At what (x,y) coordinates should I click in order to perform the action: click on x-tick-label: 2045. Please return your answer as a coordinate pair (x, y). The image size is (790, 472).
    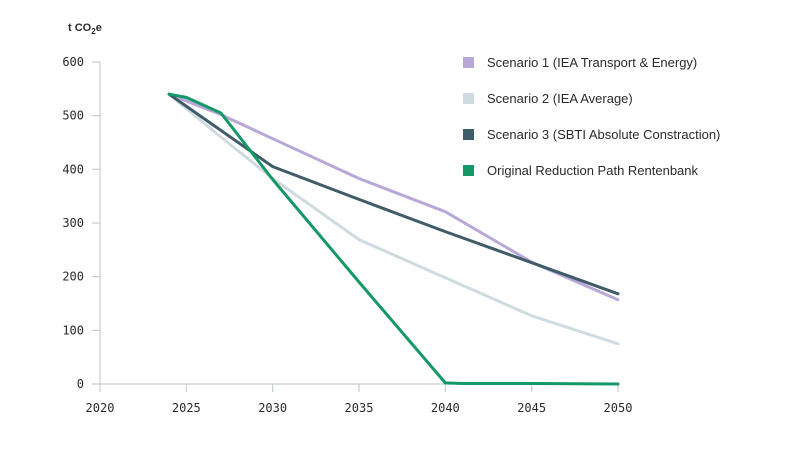
    Looking at the image, I should click on (531, 408).